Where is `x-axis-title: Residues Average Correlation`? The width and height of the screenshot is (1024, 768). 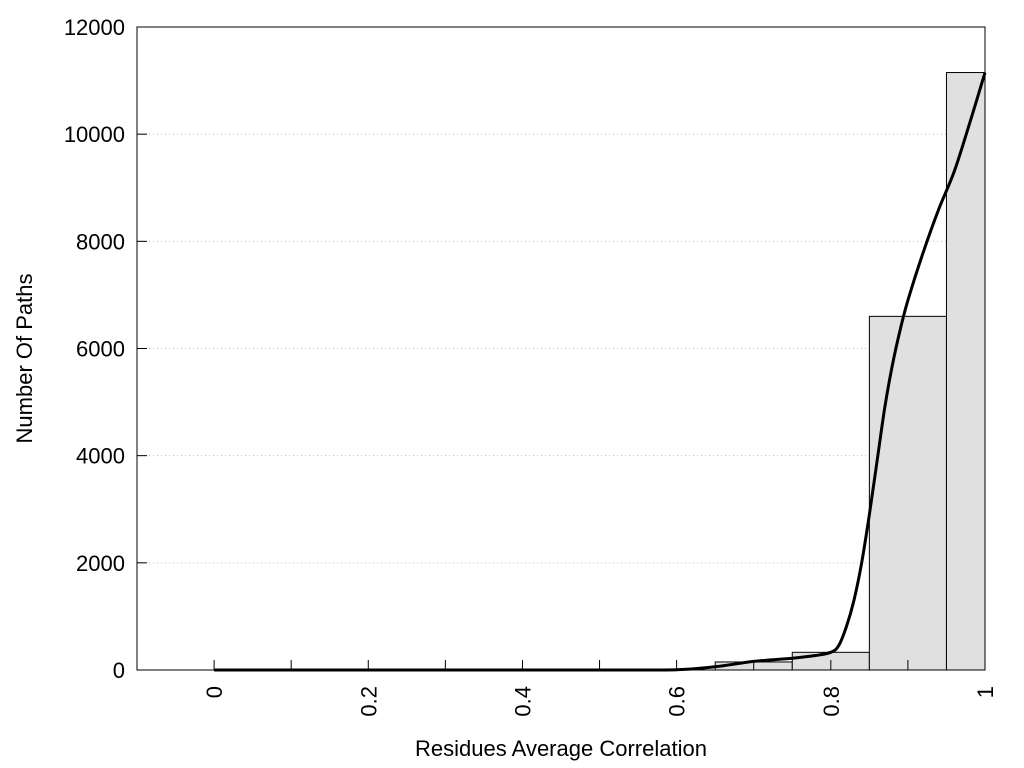
x-axis-title: Residues Average Correlation is located at coordinates (561, 748).